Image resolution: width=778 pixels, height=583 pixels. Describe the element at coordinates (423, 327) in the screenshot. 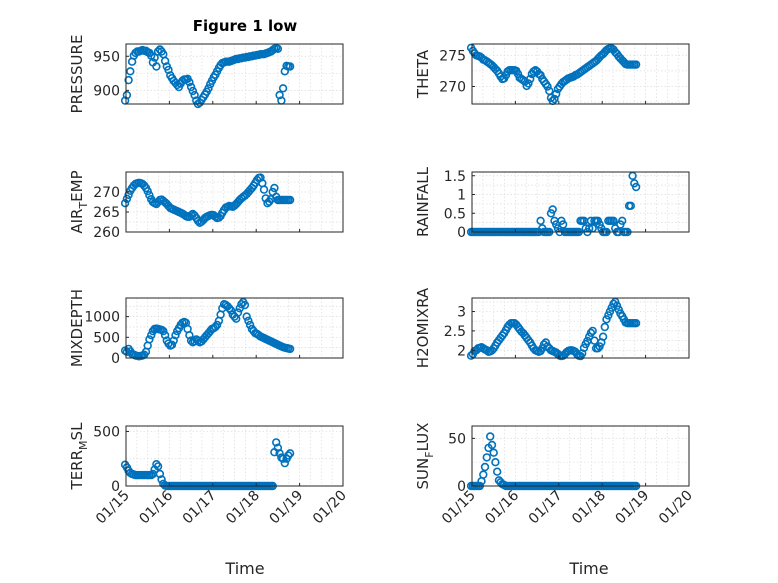

I see `y-axis-label: H2OMIXRA` at that location.